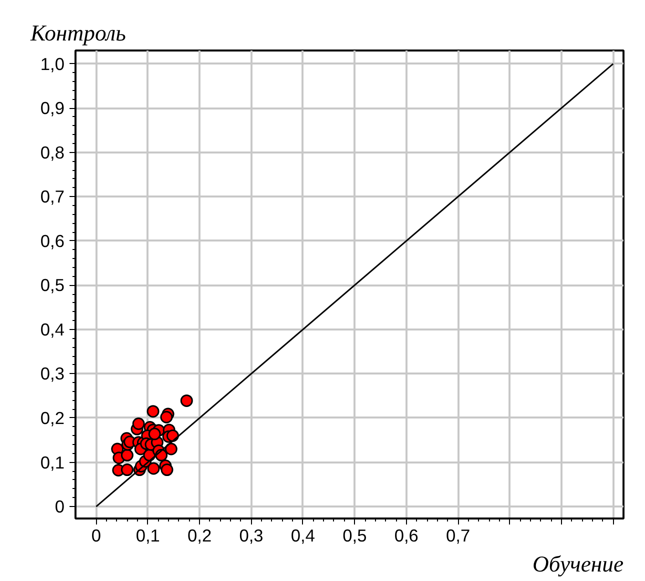  What do you see at coordinates (578, 564) in the screenshot?
I see `x-axis-title: Обучение` at bounding box center [578, 564].